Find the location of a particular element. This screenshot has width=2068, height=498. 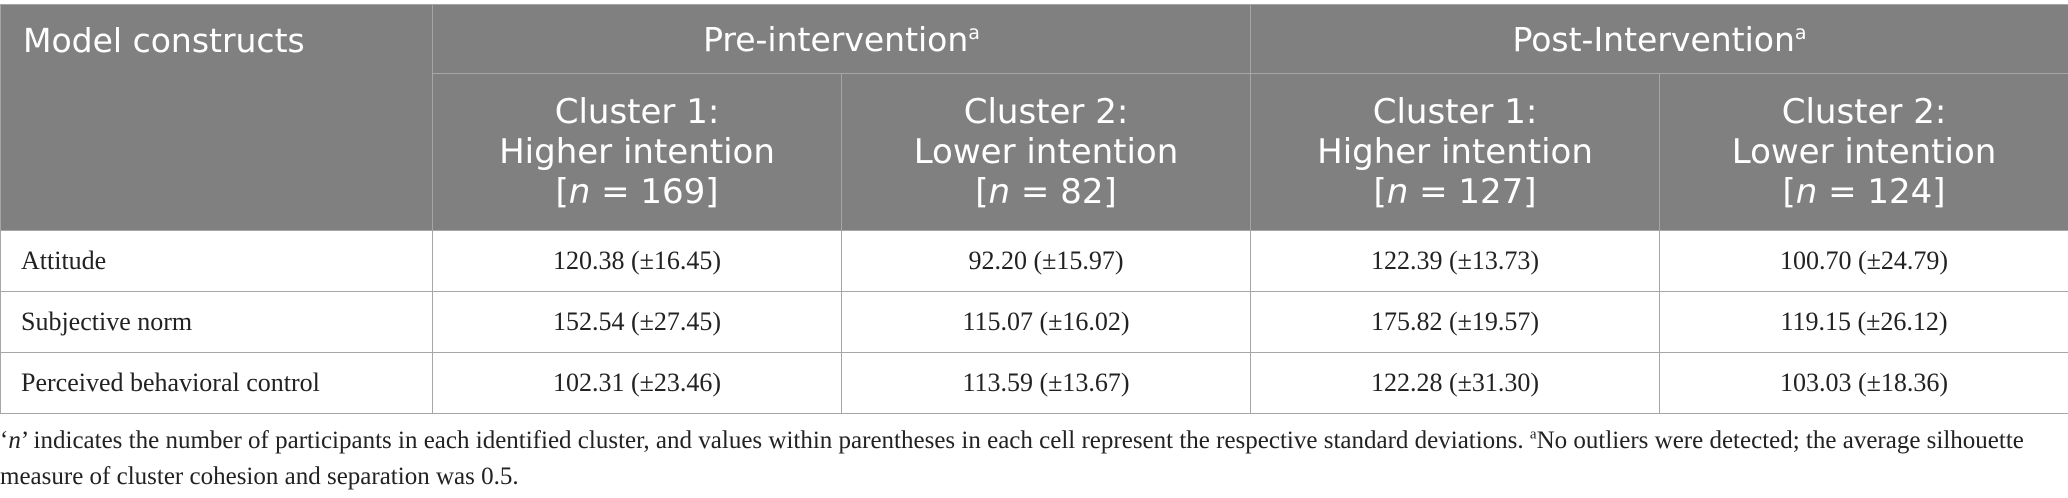

row-label-attitude: Attitude is located at coordinates (216, 261).